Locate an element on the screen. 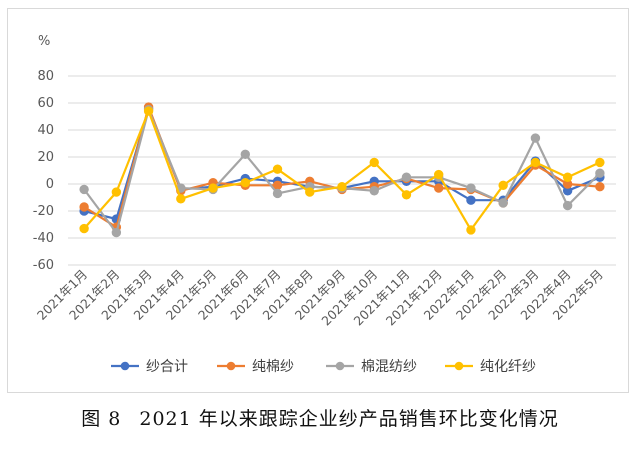 This screenshot has width=640, height=450. y-tick-label: 20 is located at coordinates (45, 157).